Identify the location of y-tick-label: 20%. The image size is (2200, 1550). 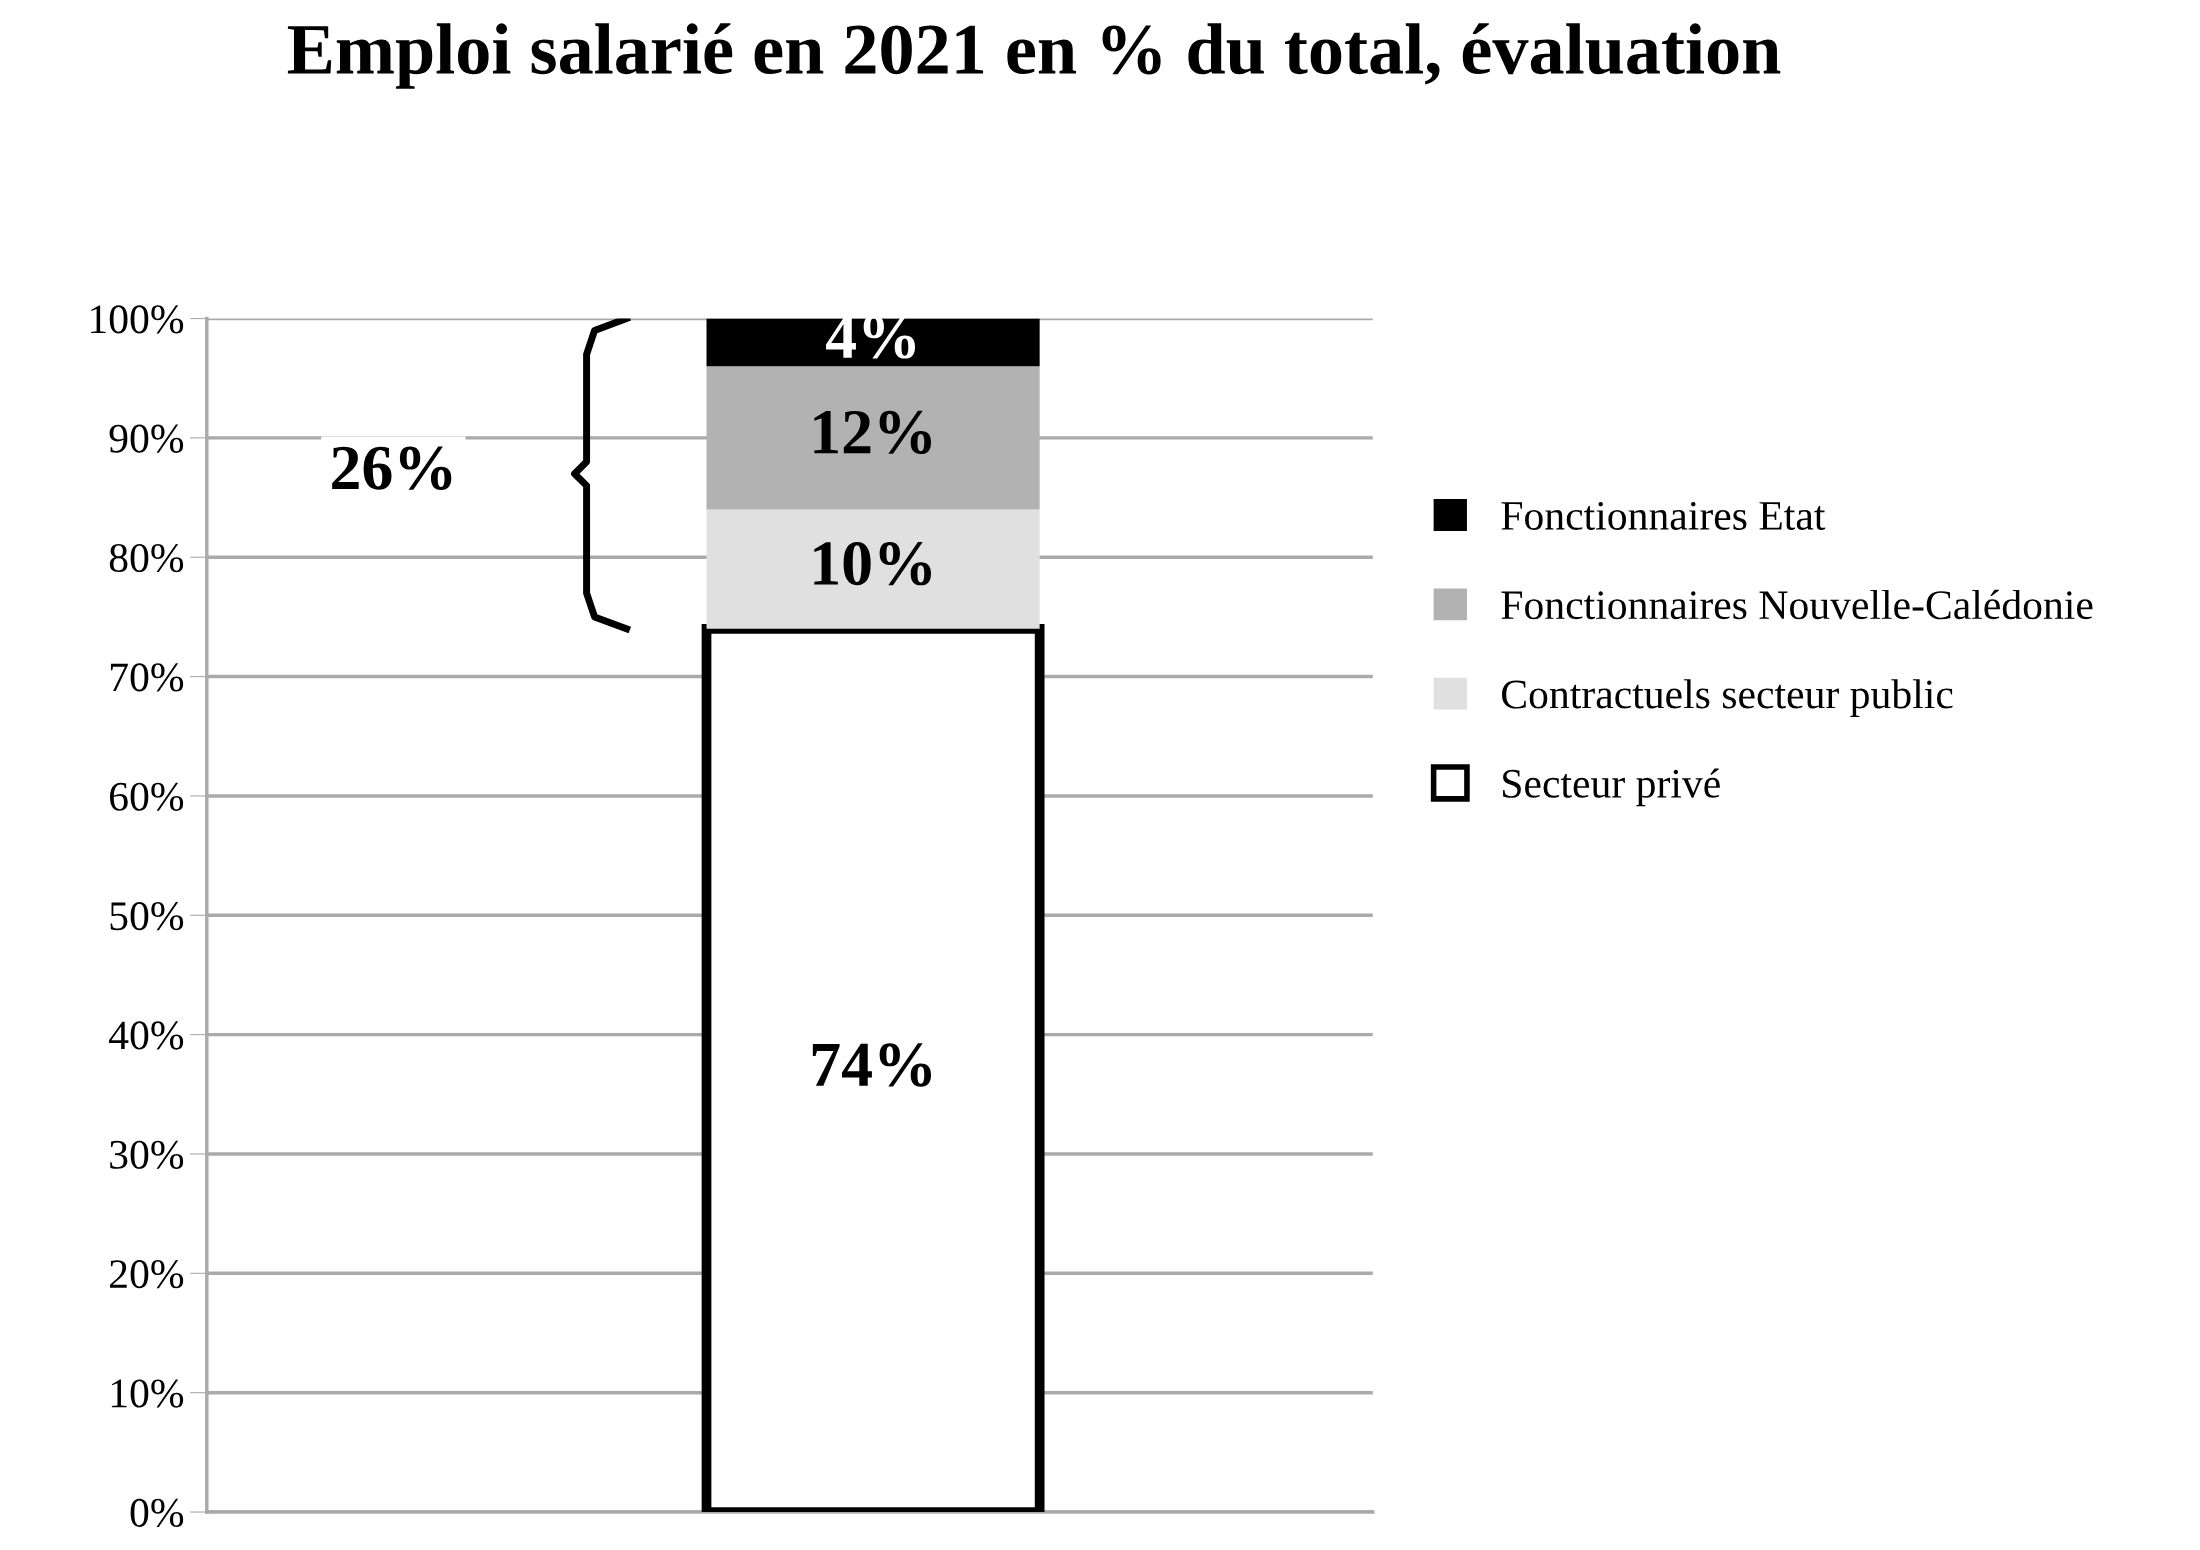
(147, 1274).